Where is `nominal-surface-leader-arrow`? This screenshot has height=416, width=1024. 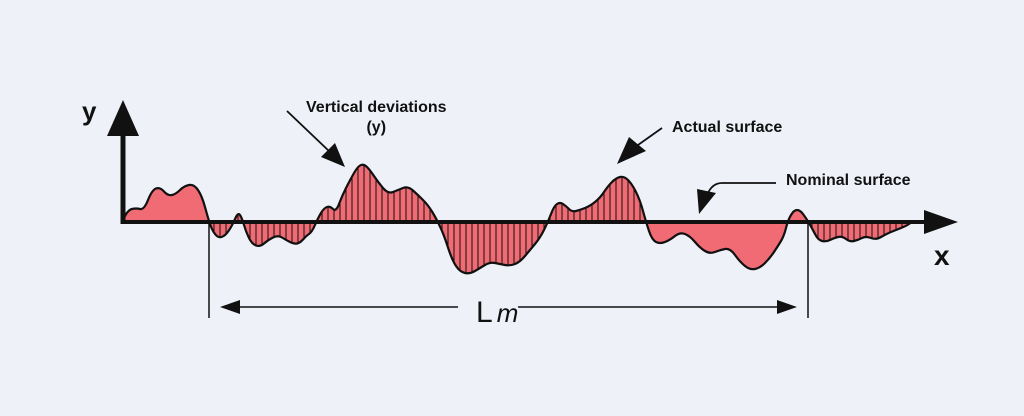
nominal-surface-leader-arrow is located at coordinates (736, 198).